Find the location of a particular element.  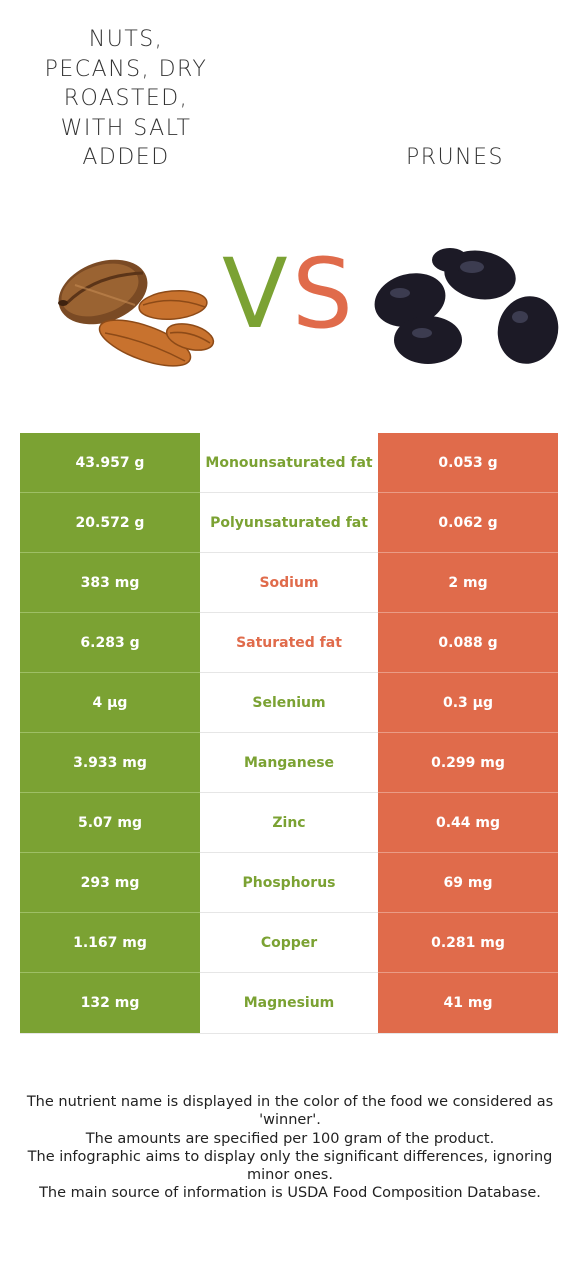

table-row: 43.957 g Monounsaturated fat 0.053 g is located at coordinates (289, 463).